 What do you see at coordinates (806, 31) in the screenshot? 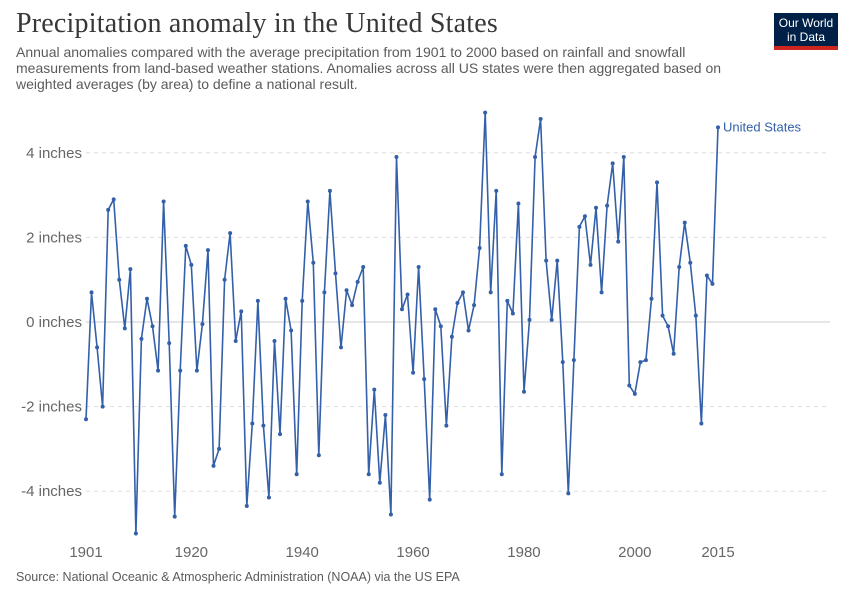
I see `owid-logo: Our World in Data` at bounding box center [806, 31].